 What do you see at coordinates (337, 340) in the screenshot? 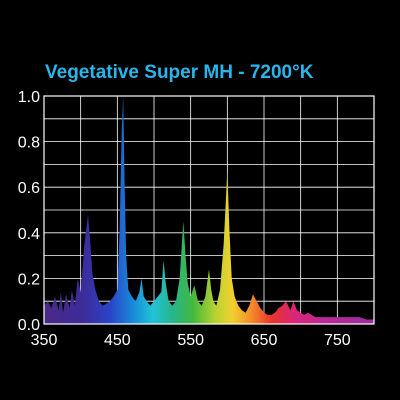
I see `x-tick-label: 750` at bounding box center [337, 340].